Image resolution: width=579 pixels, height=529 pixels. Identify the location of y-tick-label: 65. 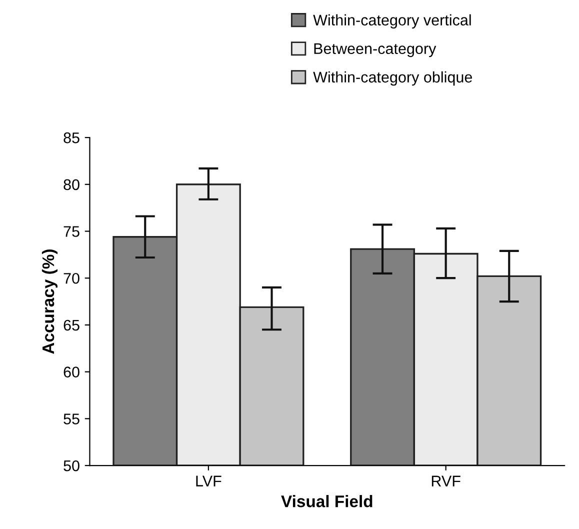
(72, 325).